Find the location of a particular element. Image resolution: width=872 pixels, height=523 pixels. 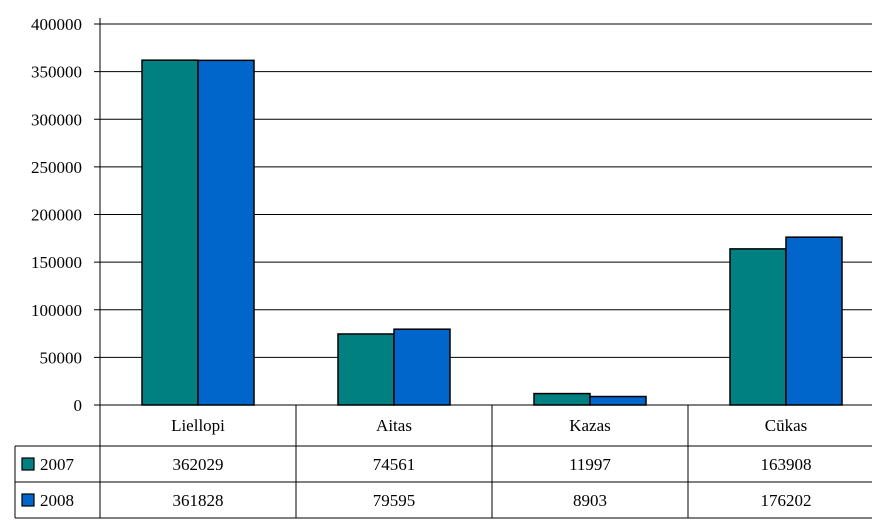

bar-2007-Liellopi is located at coordinates (170, 232).